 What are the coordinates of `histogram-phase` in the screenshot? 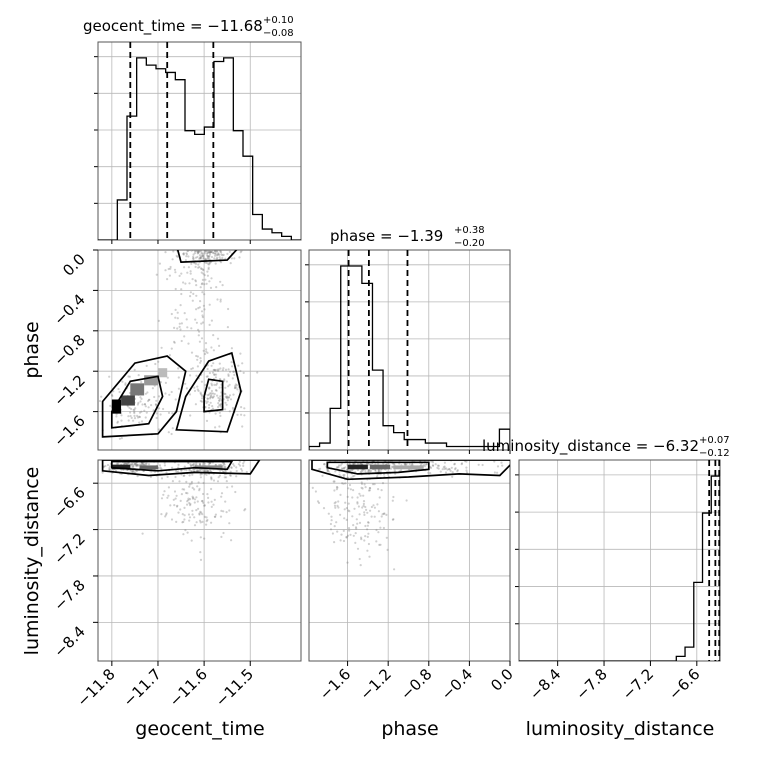 It's located at (409, 357).